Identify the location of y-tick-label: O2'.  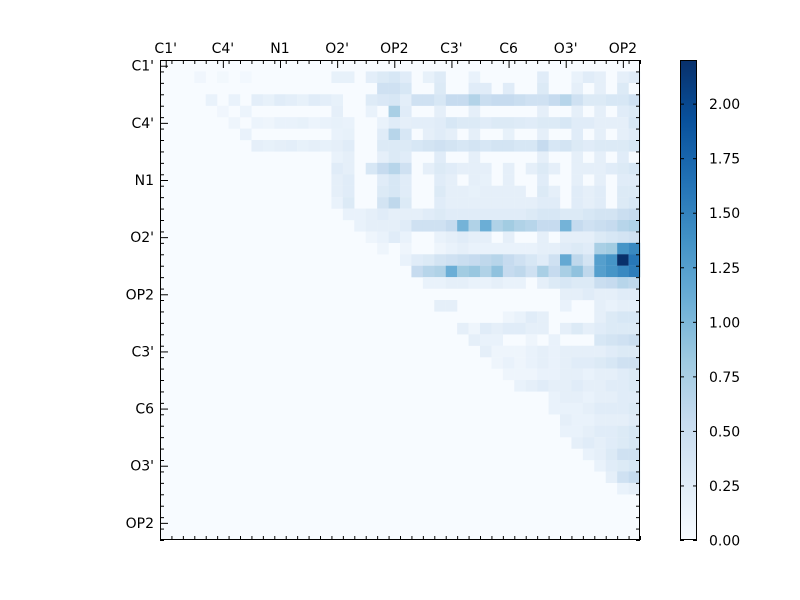
(142, 238).